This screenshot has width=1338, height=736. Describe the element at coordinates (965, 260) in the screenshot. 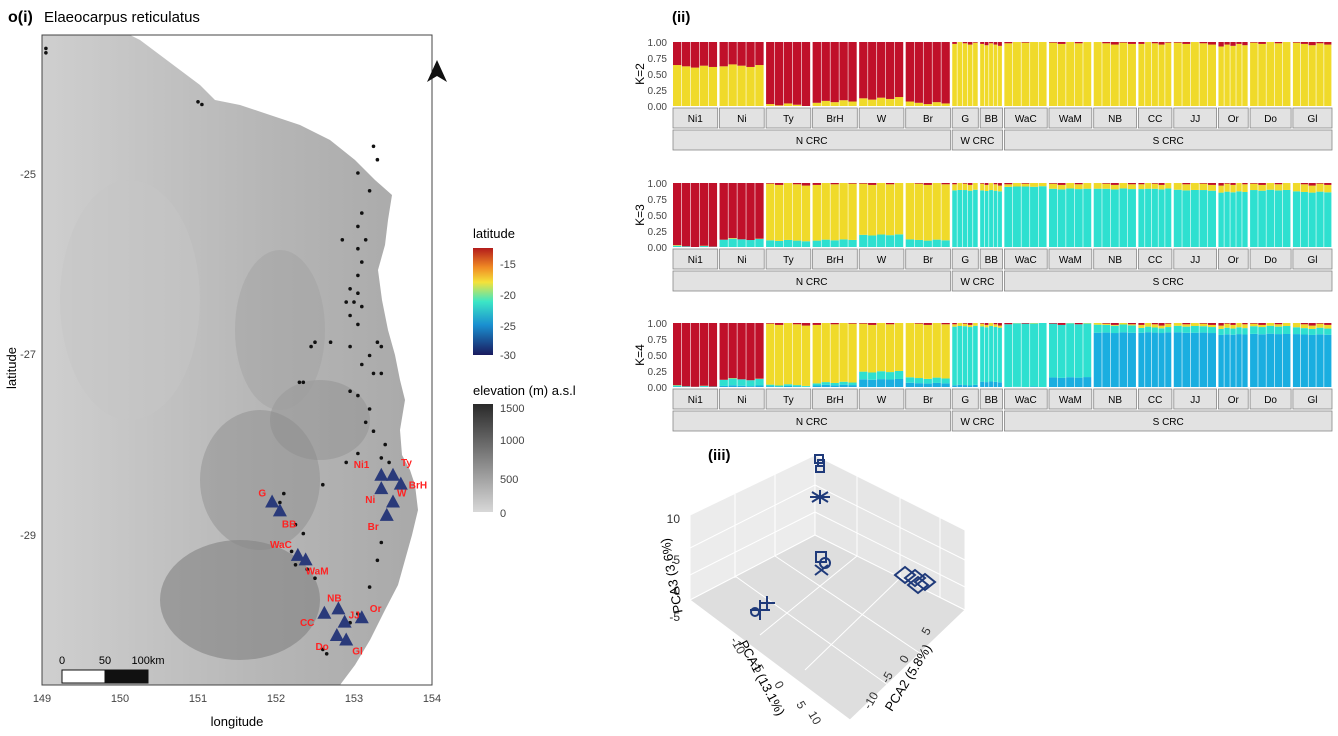

I see `population-label-g: G` at that location.